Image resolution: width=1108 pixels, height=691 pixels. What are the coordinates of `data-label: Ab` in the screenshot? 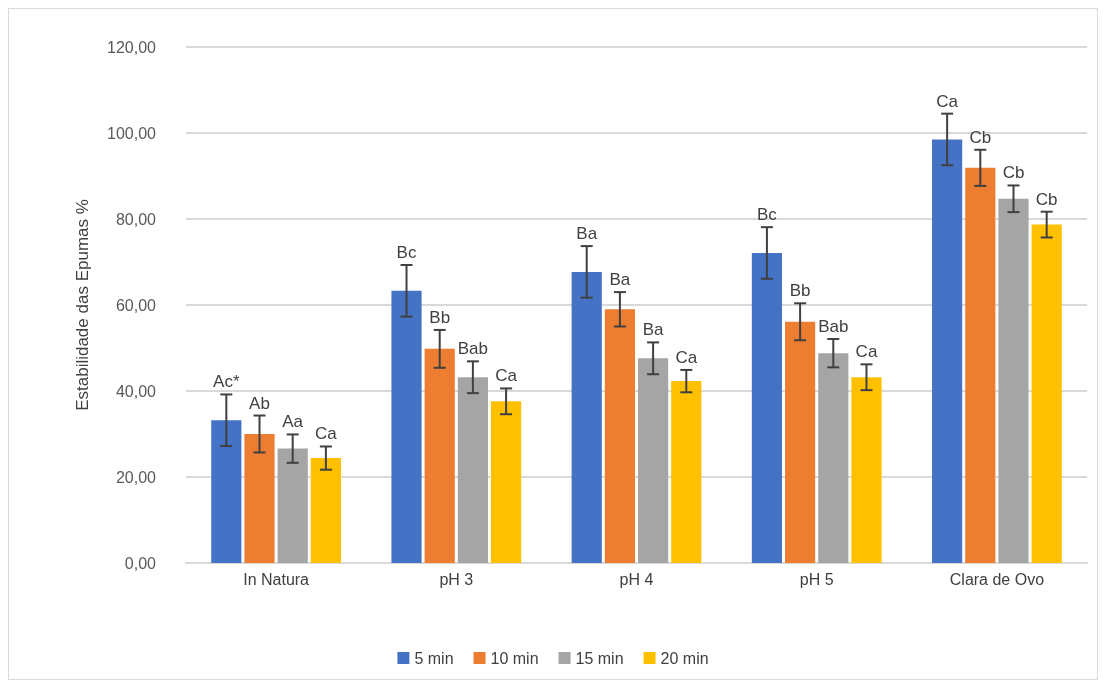 It's located at (259, 403).